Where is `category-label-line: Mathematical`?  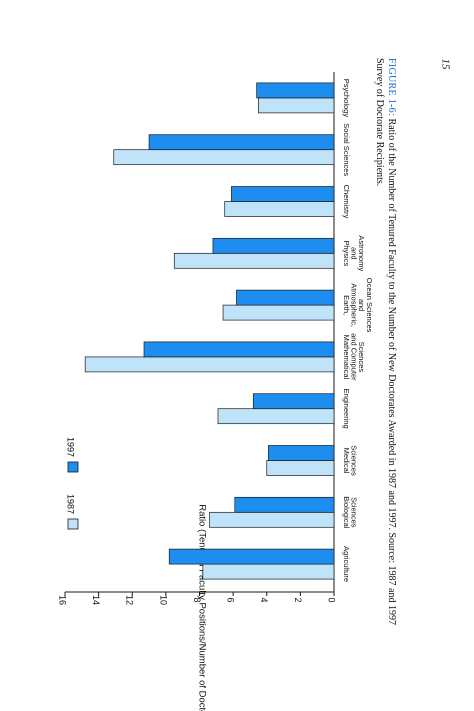 category-label-line: Mathematical is located at coordinates (346, 357).